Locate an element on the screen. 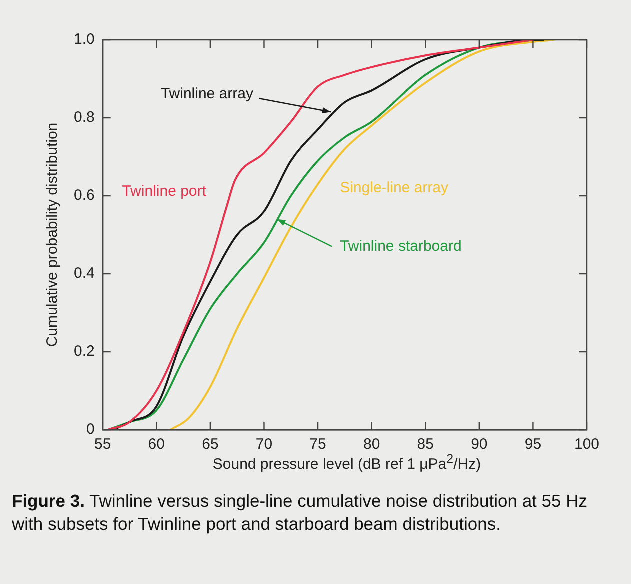 The image size is (631, 584). x-tick-label: 70 is located at coordinates (264, 445).